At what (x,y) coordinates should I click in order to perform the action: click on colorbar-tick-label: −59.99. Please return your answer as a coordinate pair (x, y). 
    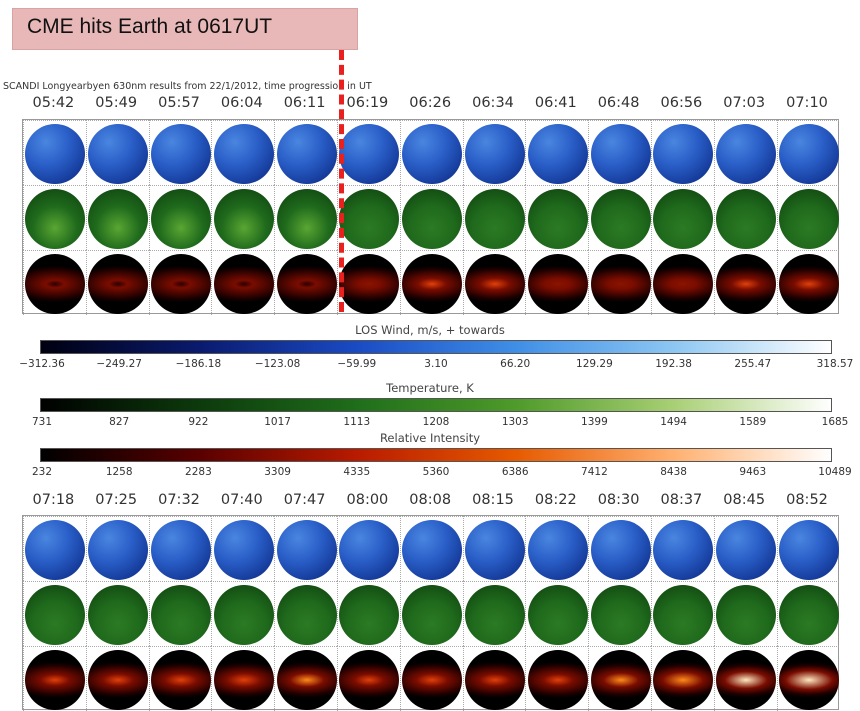
    Looking at the image, I should click on (357, 364).